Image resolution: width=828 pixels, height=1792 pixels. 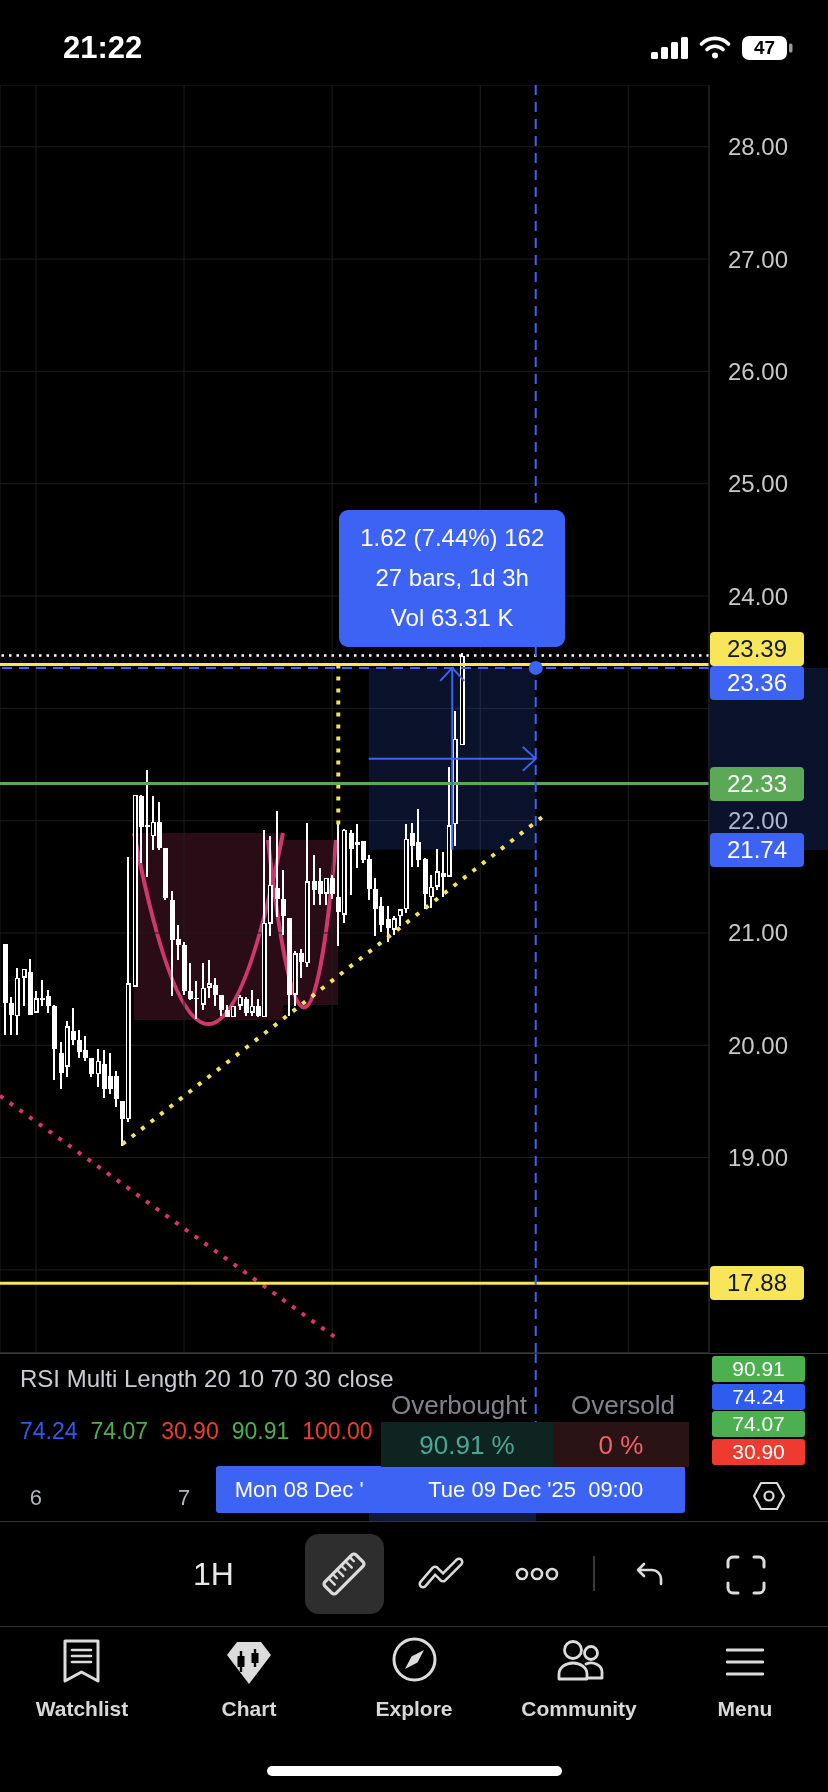 What do you see at coordinates (758, 1158) in the screenshot?
I see `y-tick-label: 19.00` at bounding box center [758, 1158].